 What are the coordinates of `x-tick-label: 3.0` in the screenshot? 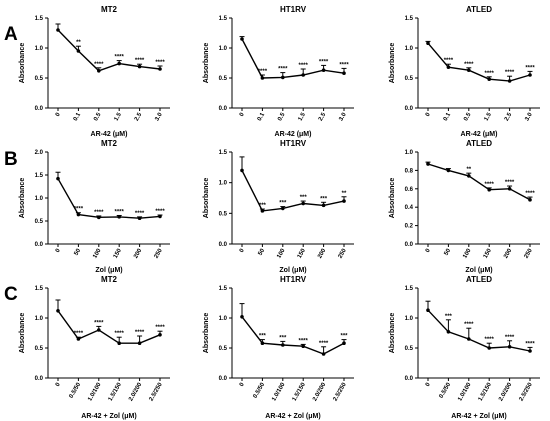 It's located at (159, 116).